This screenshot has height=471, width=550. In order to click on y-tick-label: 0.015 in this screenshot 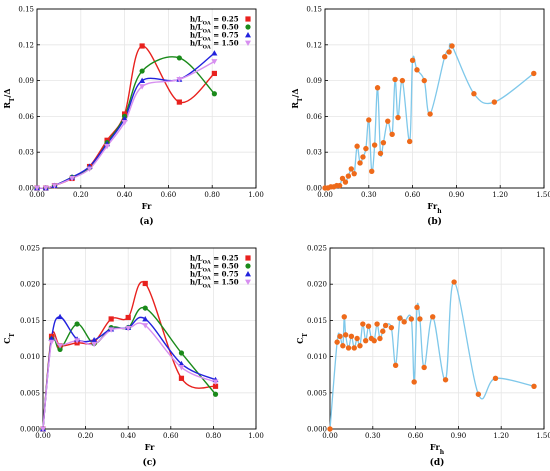, I will do `click(30, 321)`.